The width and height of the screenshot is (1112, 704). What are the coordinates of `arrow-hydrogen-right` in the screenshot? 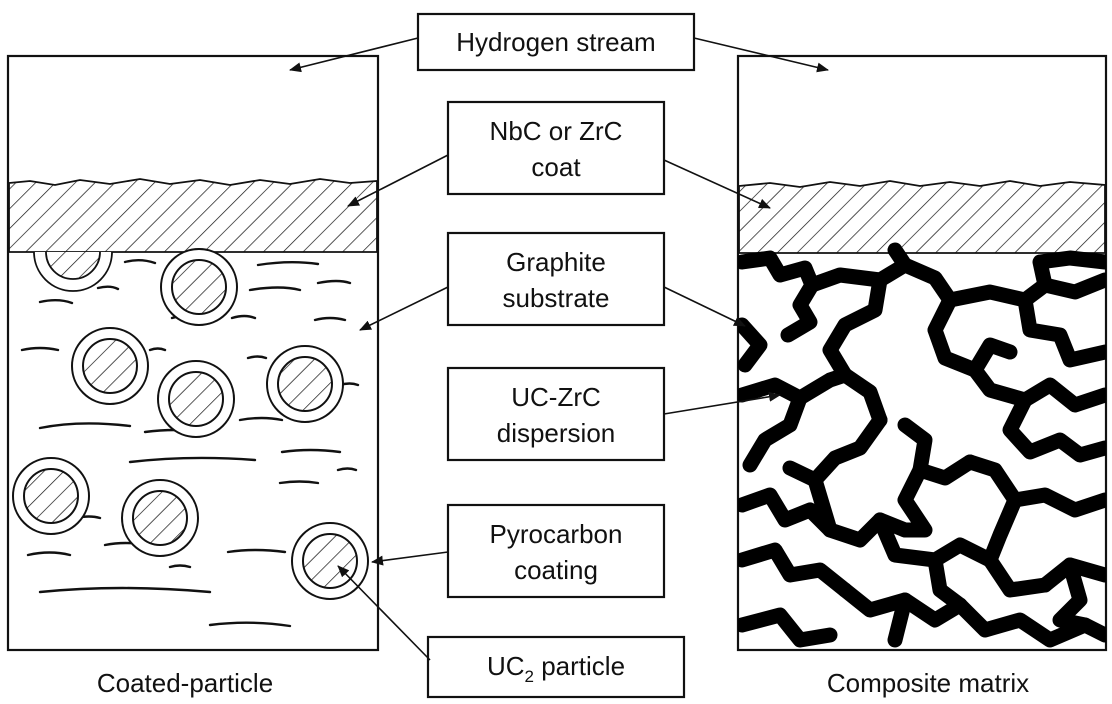 It's located at (761, 55).